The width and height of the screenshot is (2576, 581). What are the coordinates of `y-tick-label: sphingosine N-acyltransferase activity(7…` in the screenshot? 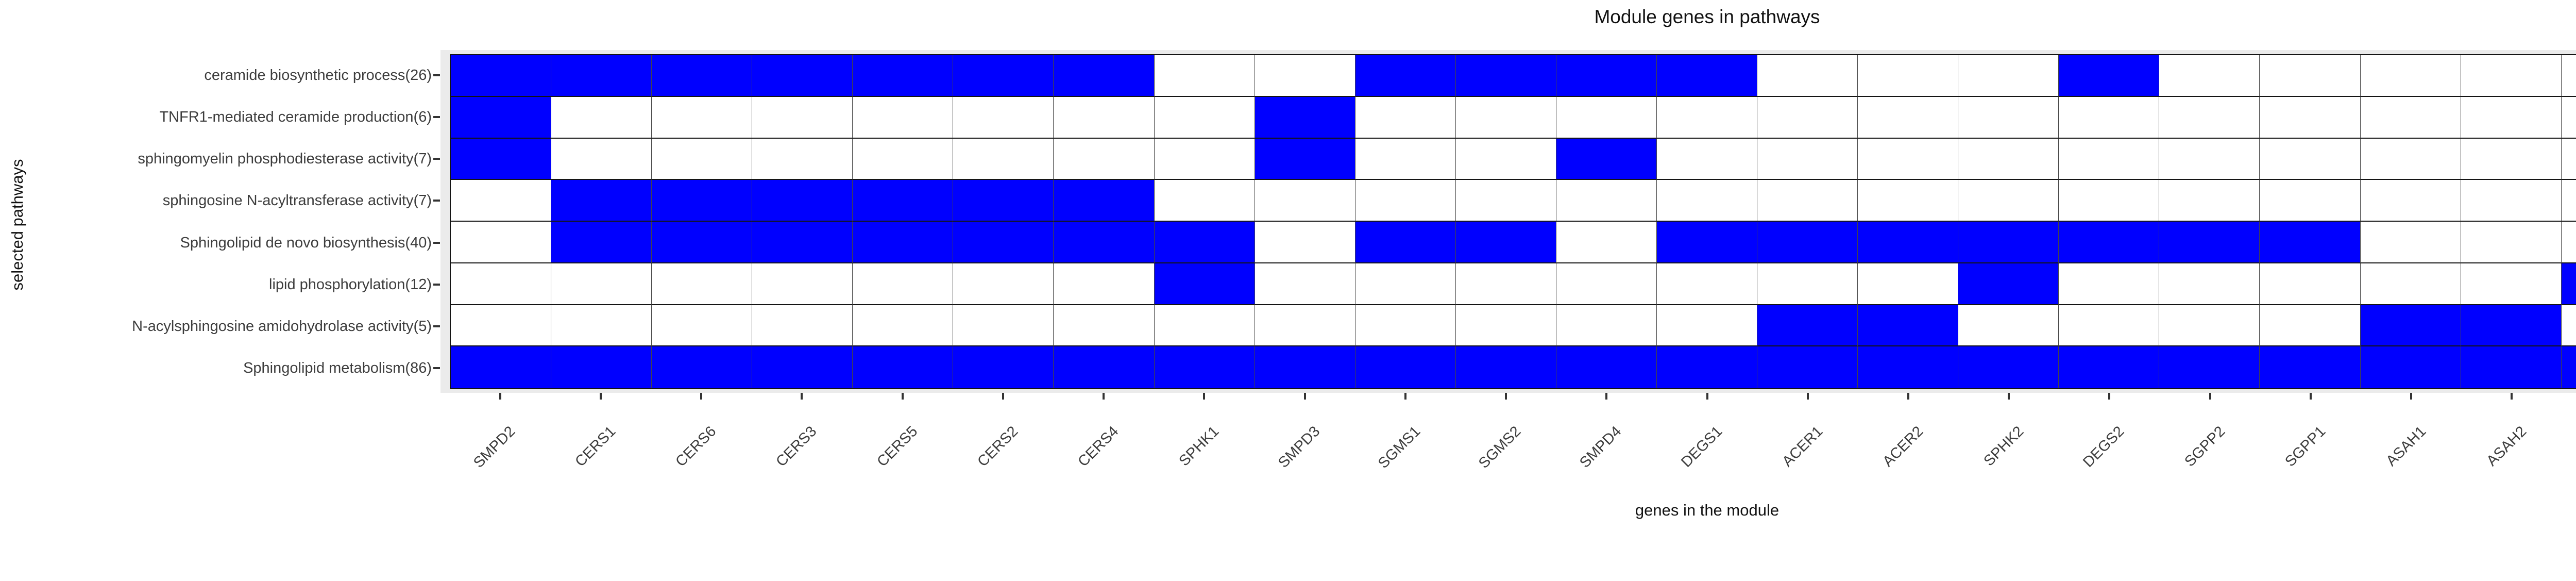 It's located at (297, 200).